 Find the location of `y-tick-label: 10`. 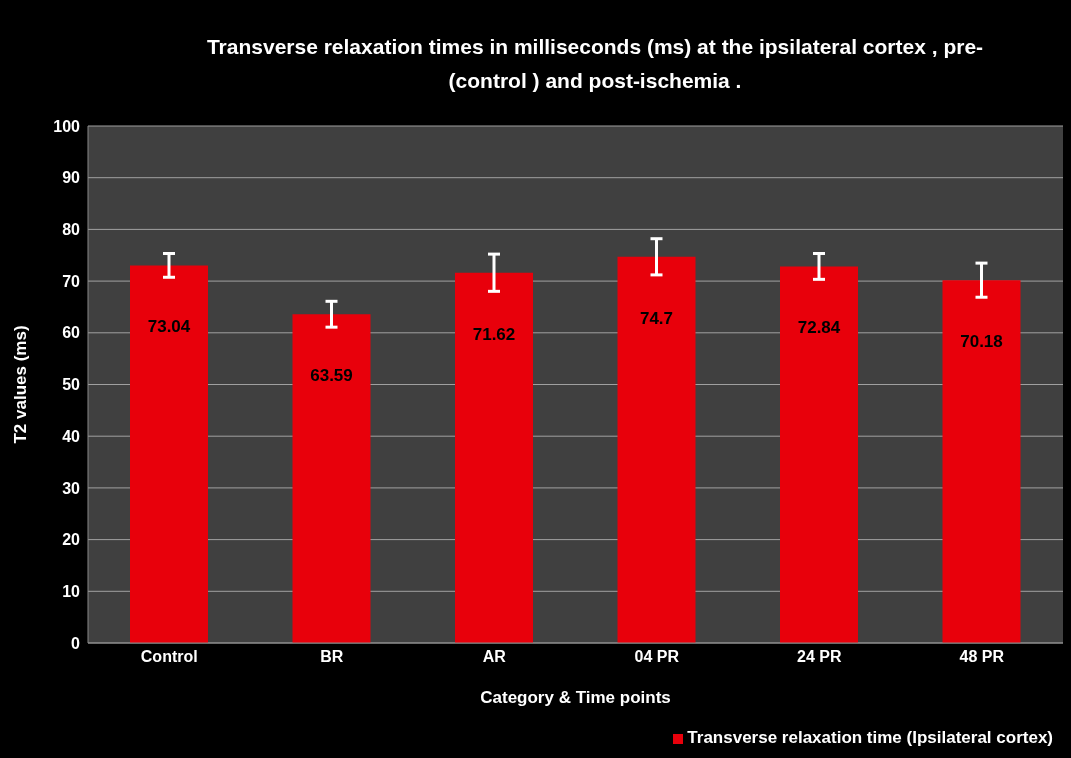

y-tick-label: 10 is located at coordinates (71, 591).